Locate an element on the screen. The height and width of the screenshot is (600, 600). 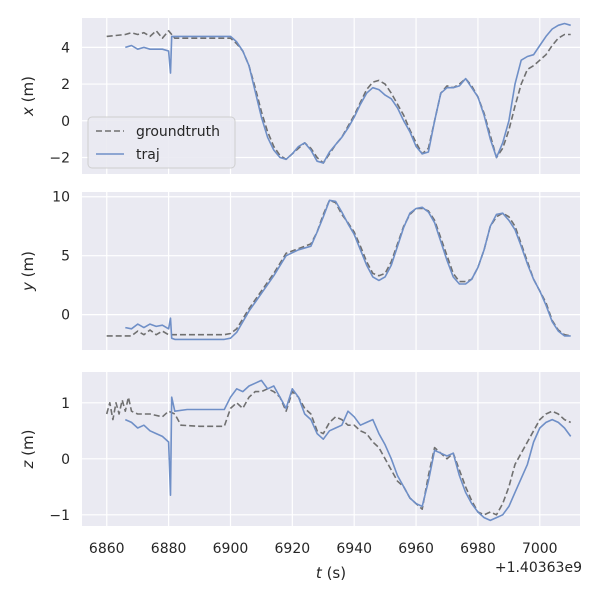
y-tick-label: 10 is located at coordinates (61, 198).